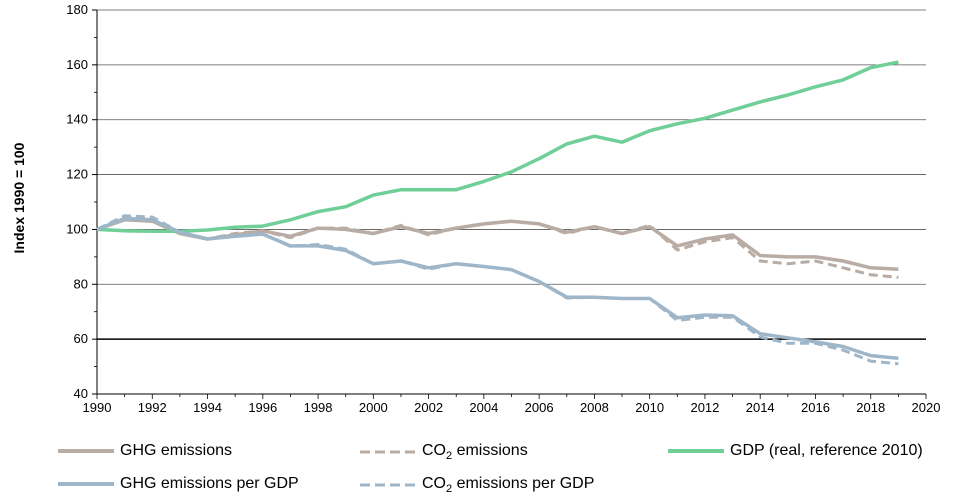 This screenshot has width=955, height=502. What do you see at coordinates (152, 407) in the screenshot?
I see `x-tick-label-1992: 1992` at bounding box center [152, 407].